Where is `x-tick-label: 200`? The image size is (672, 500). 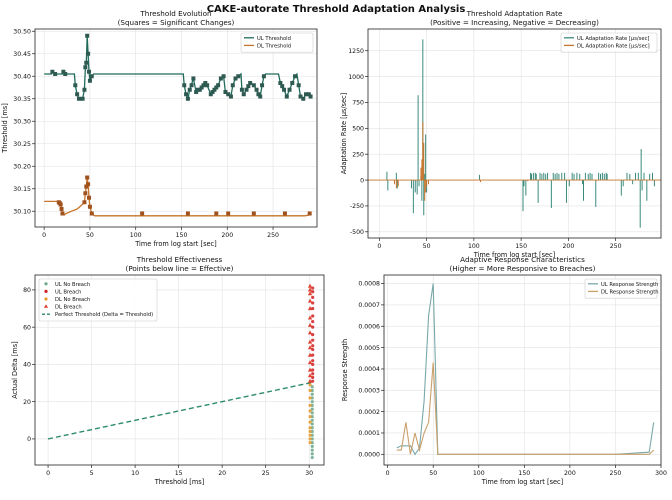 x-tick-label: 200 is located at coordinates (568, 246).